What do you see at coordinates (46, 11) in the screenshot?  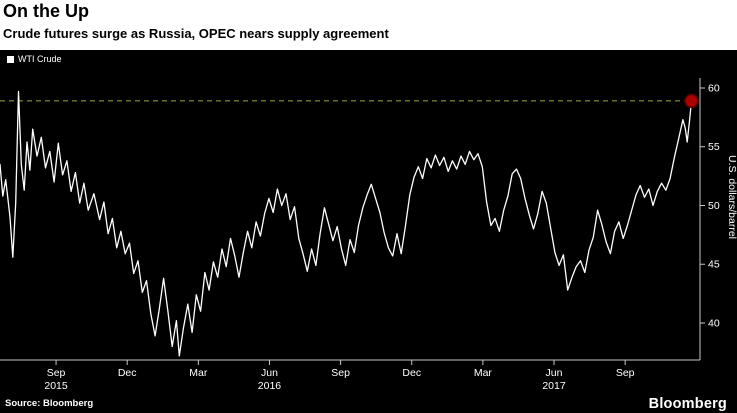 I see `chart-title: On the Up` at bounding box center [46, 11].